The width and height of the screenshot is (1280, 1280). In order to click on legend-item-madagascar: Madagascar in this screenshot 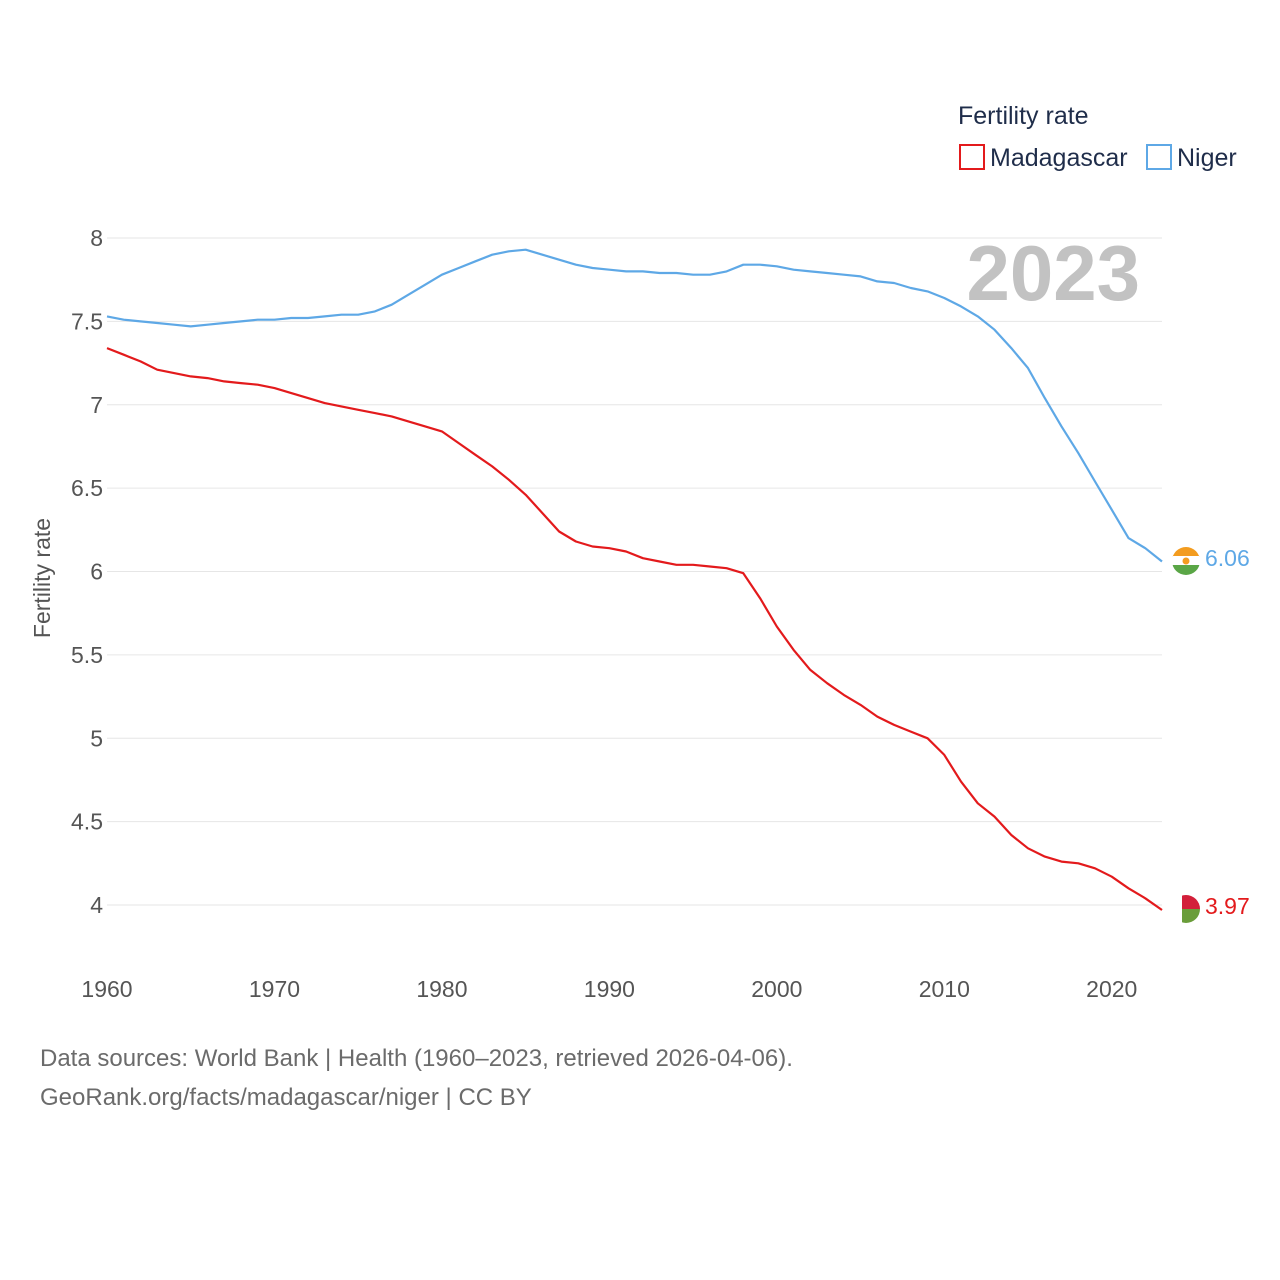, I will do `click(1043, 158)`.